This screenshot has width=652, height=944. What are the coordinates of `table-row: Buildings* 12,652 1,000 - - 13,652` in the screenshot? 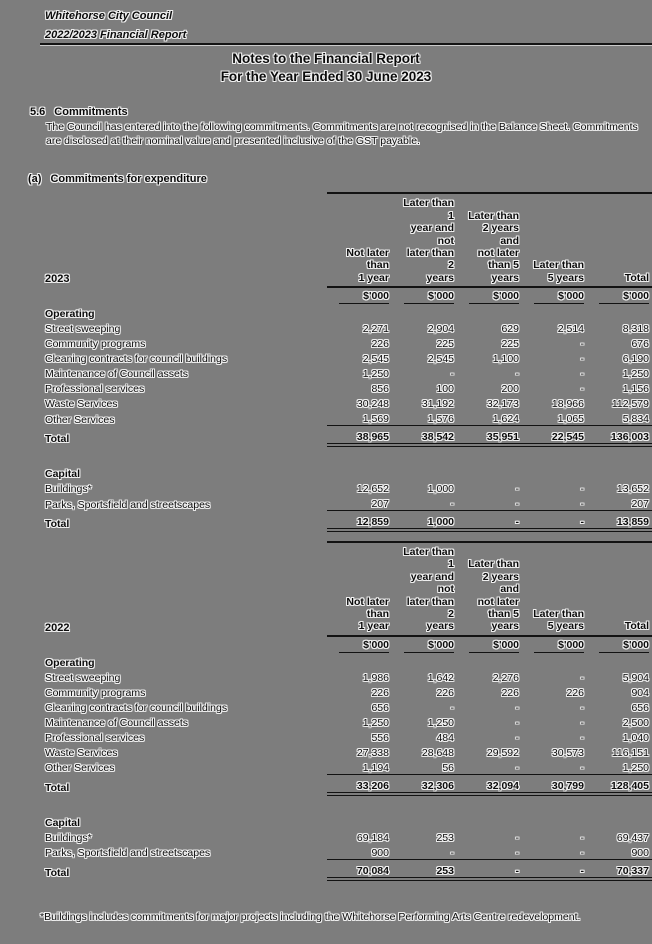 It's located at (346, 487).